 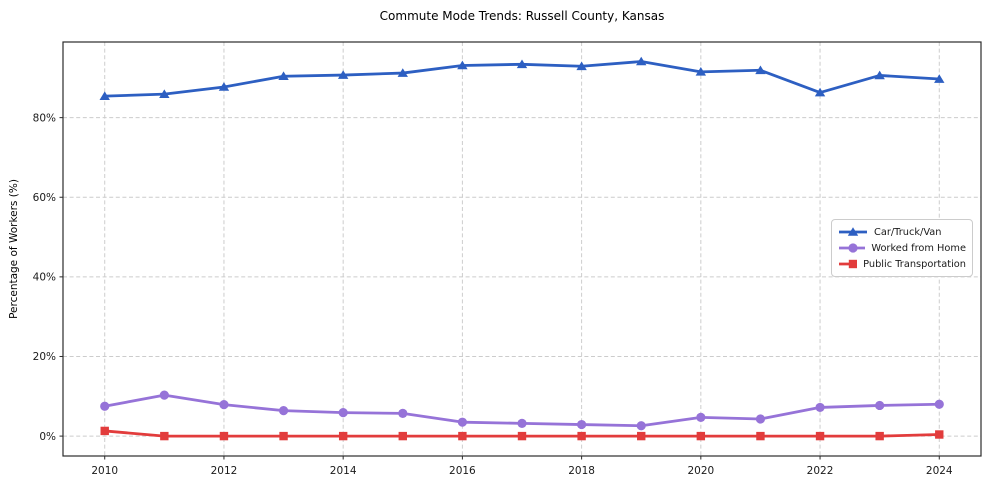 I want to click on legend-label: Worked from Home, so click(x=918, y=248).